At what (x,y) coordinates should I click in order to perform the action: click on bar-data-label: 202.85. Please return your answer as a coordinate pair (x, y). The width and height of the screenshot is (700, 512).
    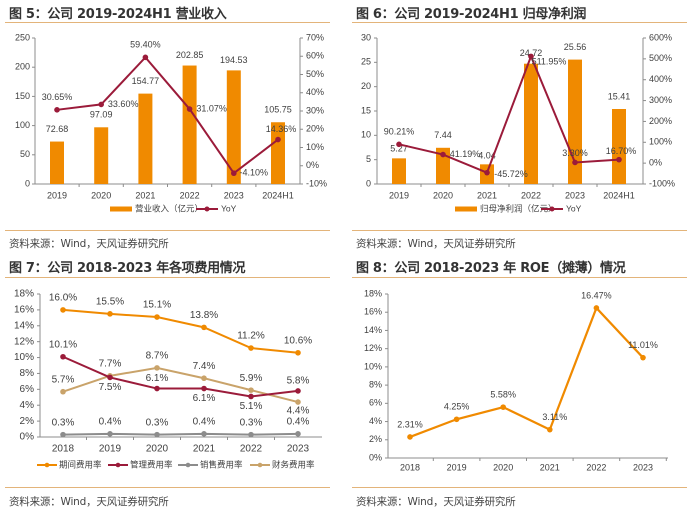
    Looking at the image, I should click on (190, 55).